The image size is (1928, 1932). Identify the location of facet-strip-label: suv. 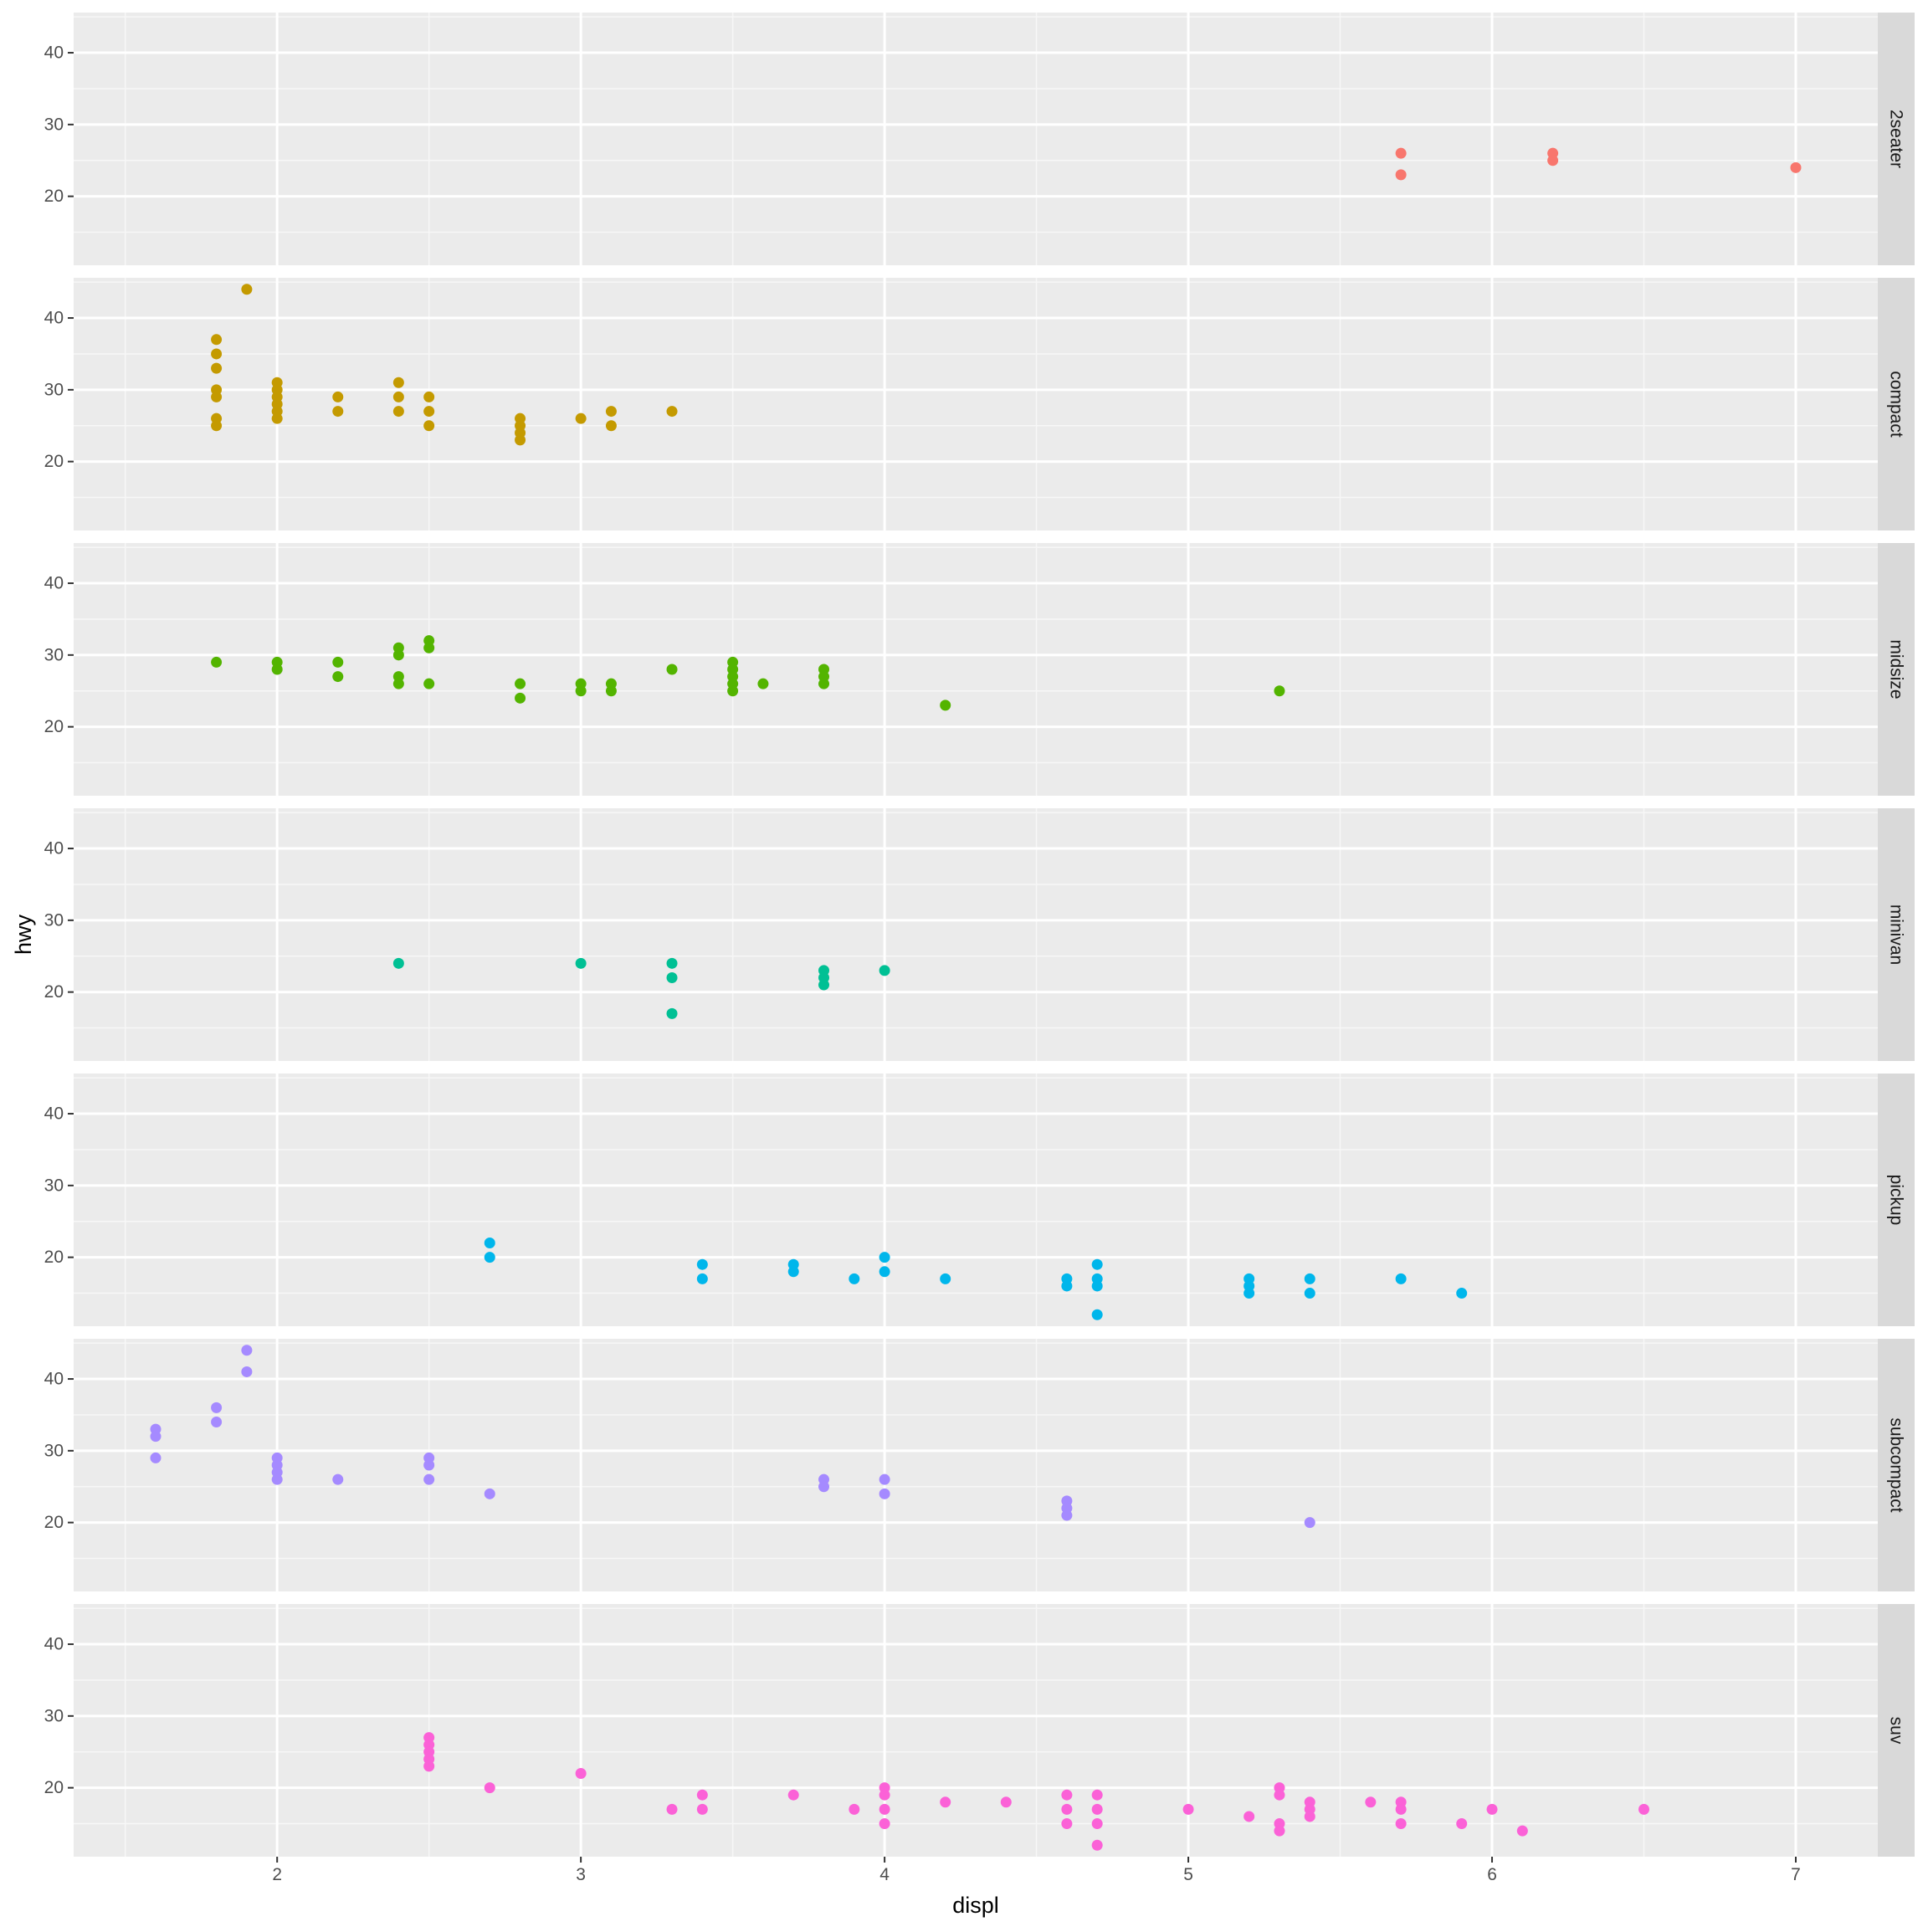
(1896, 1731).